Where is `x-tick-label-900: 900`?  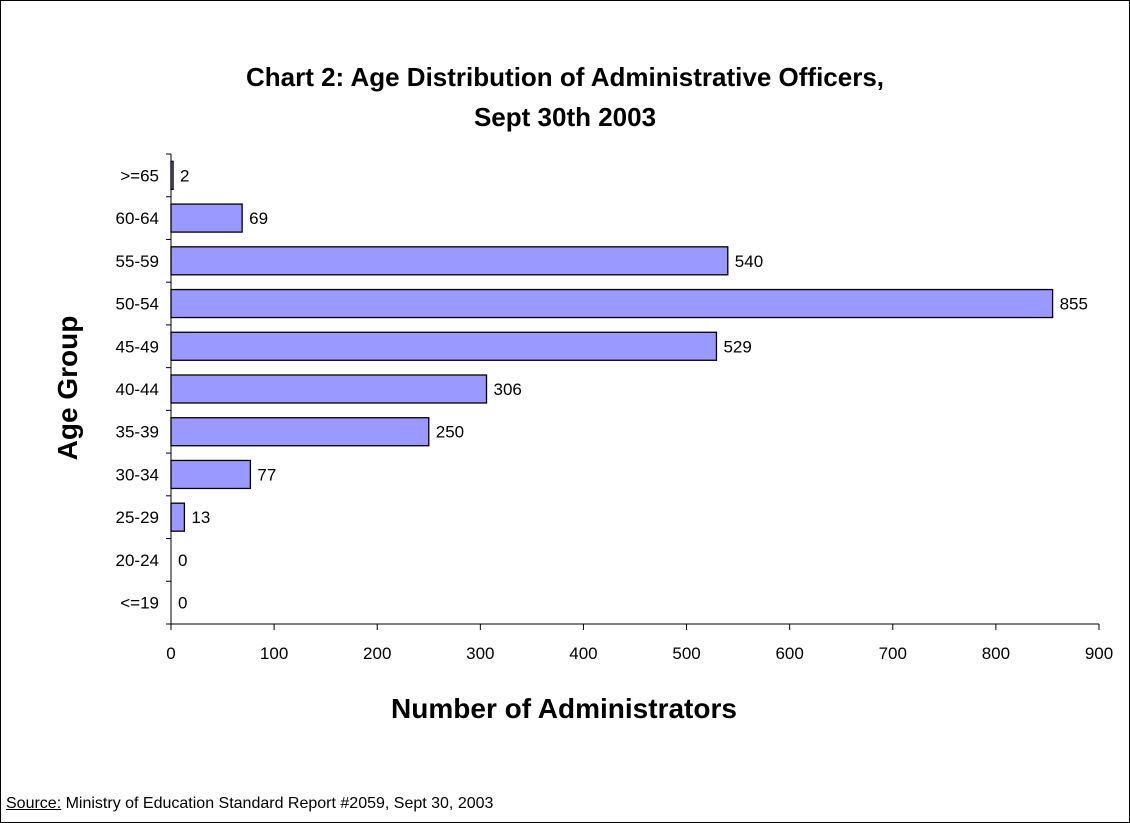
x-tick-label-900: 900 is located at coordinates (1099, 653).